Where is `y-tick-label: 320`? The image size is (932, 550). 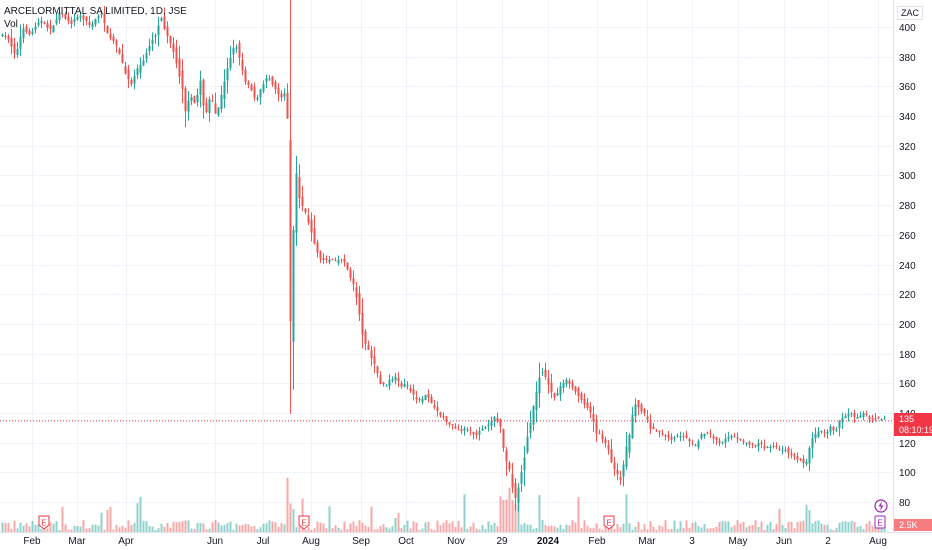 y-tick-label: 320 is located at coordinates (907, 147).